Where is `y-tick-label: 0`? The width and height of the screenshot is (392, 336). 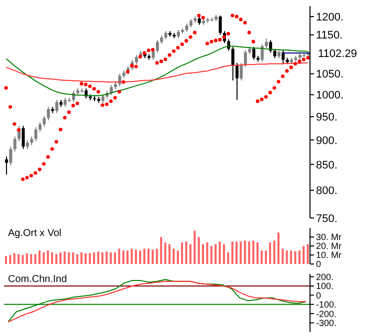 y-tick-label: 0 is located at coordinates (319, 264).